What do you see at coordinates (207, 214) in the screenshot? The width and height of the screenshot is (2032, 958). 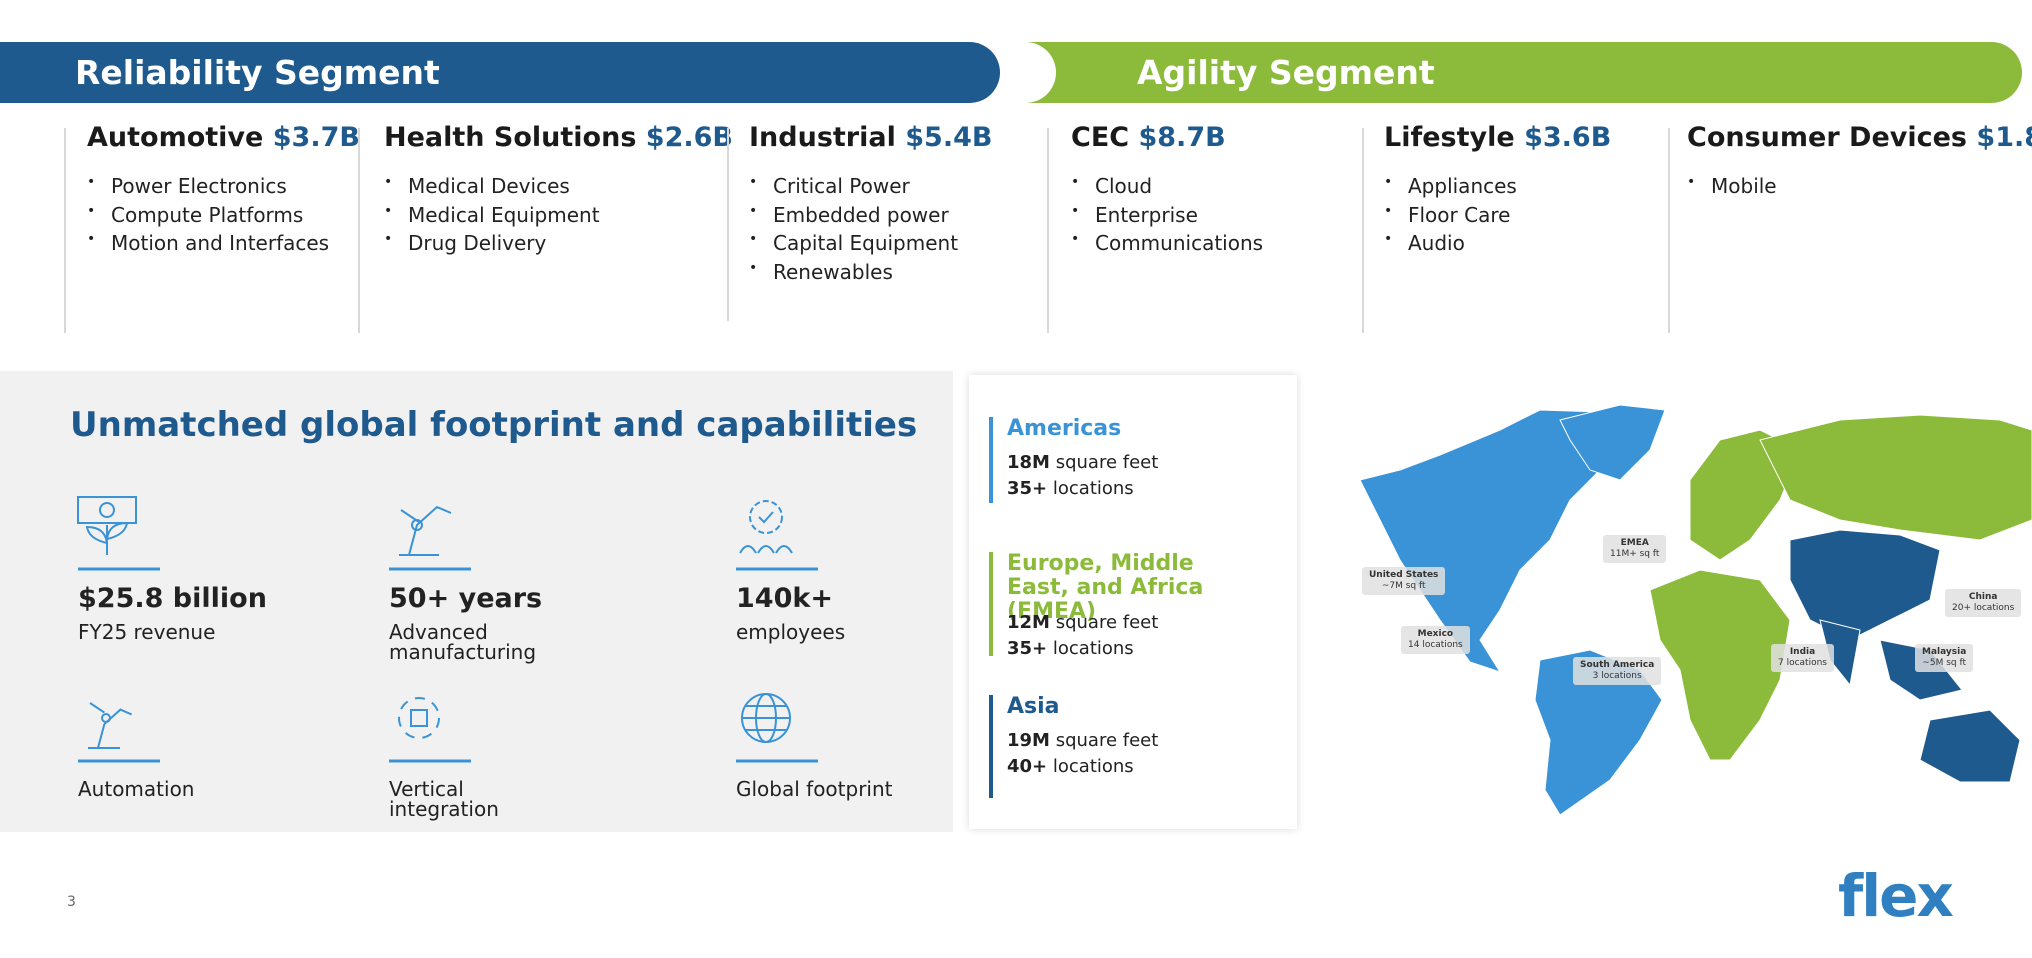 I see `division-item: Compute Platforms` at bounding box center [207, 214].